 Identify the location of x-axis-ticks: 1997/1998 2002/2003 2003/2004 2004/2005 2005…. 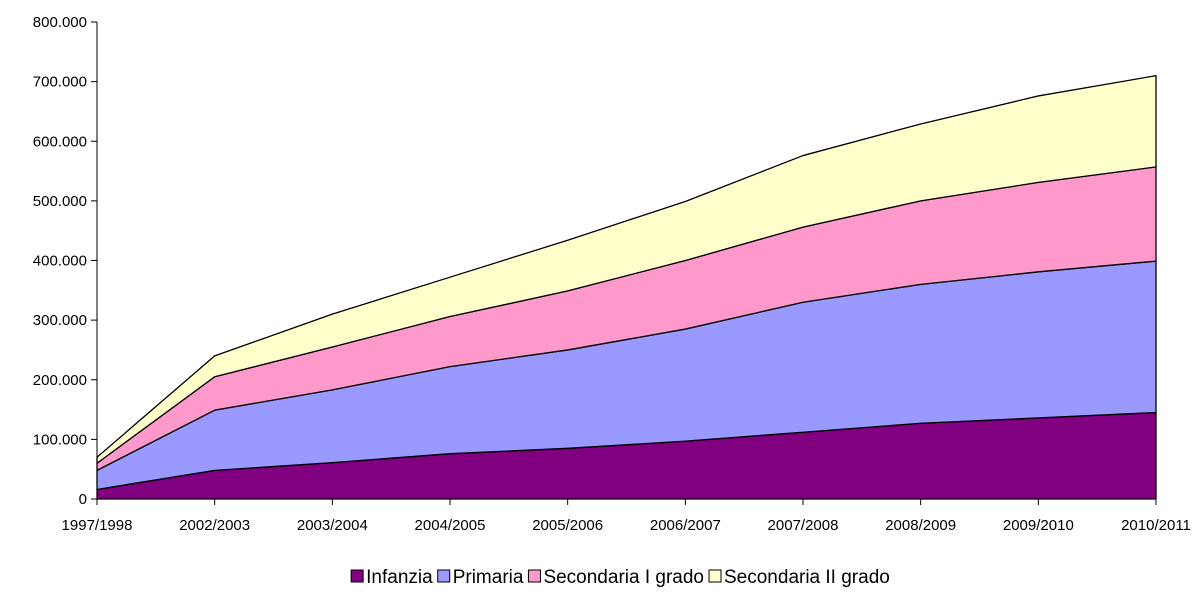
(626, 516).